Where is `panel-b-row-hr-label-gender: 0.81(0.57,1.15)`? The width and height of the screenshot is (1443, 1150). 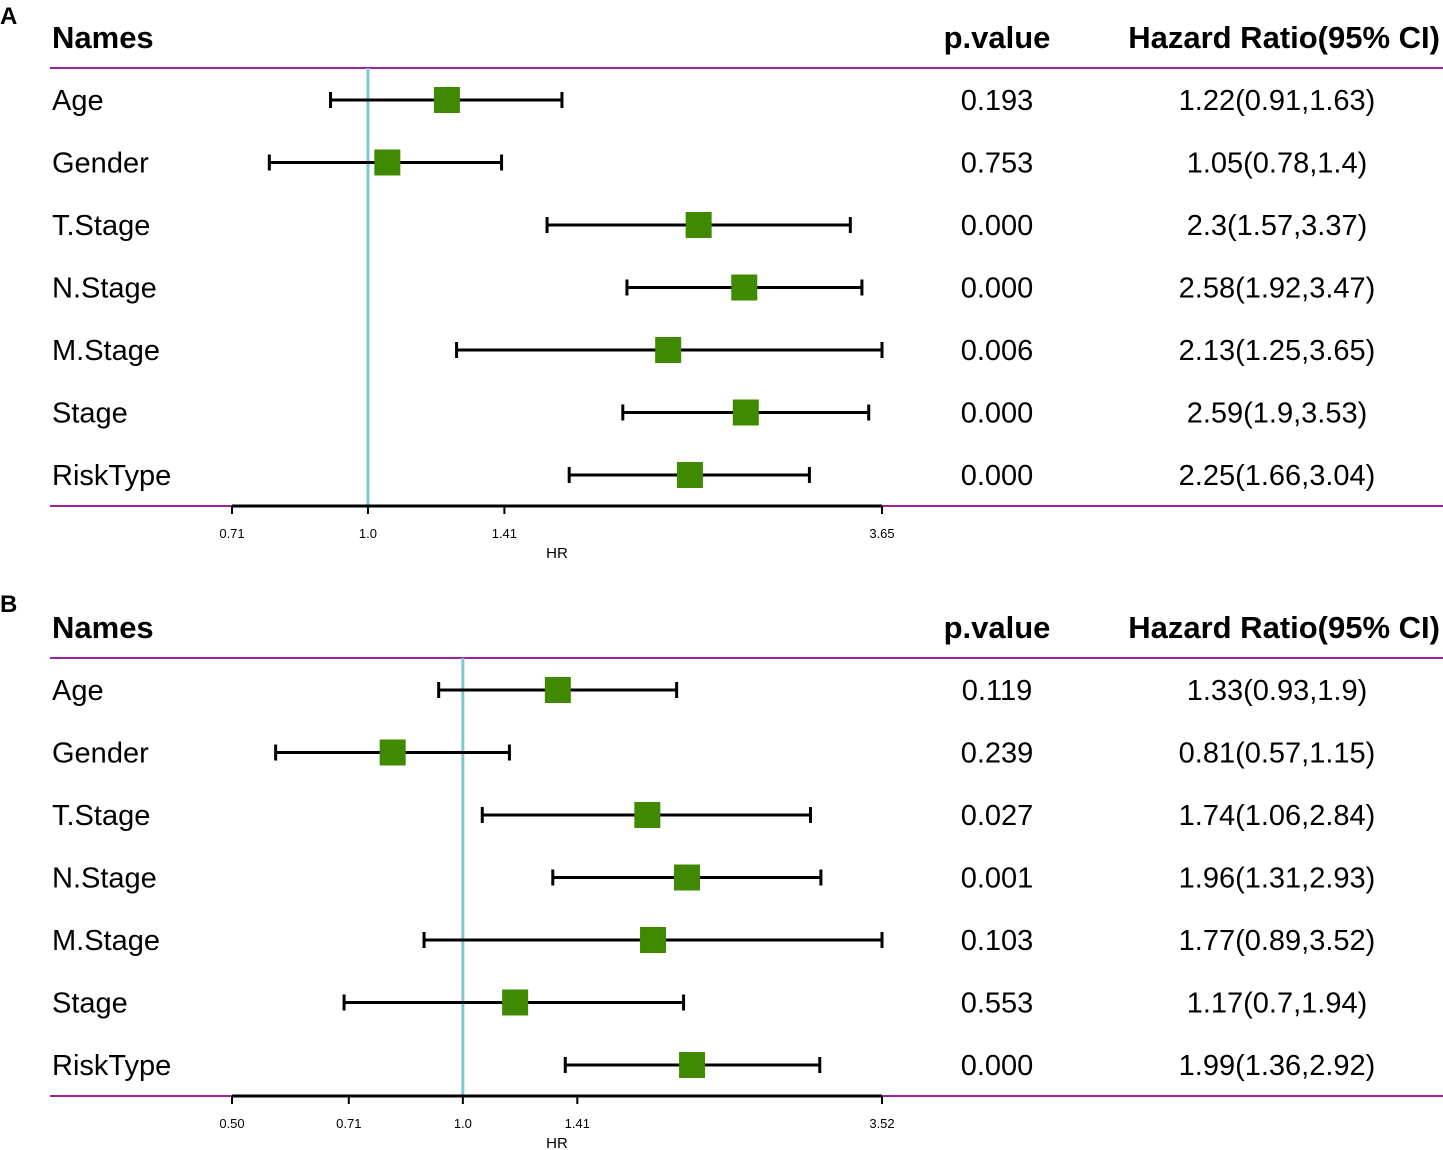 panel-b-row-hr-label-gender: 0.81(0.57,1.15) is located at coordinates (1277, 754).